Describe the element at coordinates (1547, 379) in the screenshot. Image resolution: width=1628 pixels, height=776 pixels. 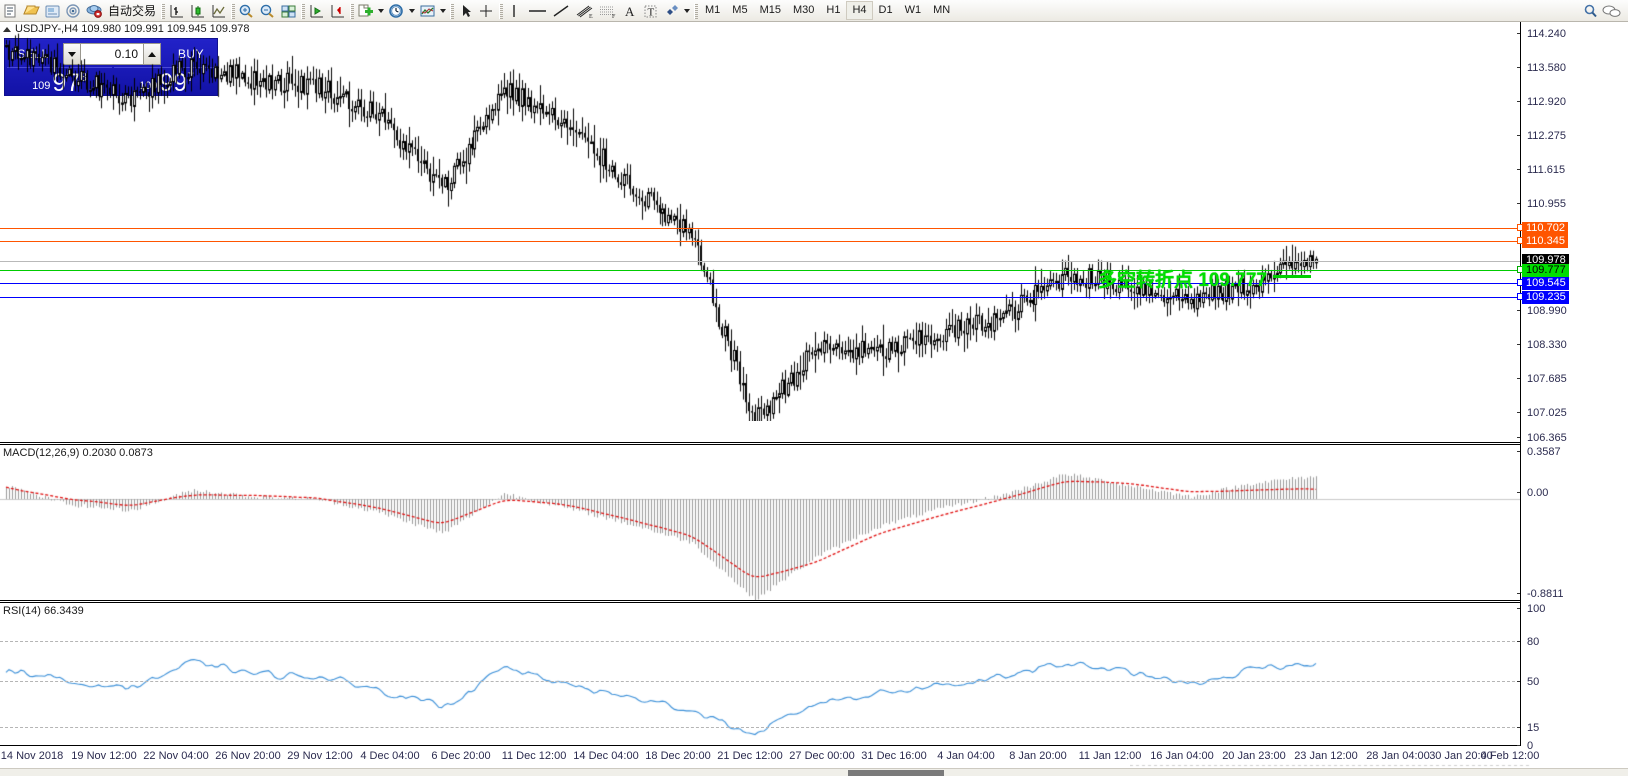
I see `price-tick: 107.685` at that location.